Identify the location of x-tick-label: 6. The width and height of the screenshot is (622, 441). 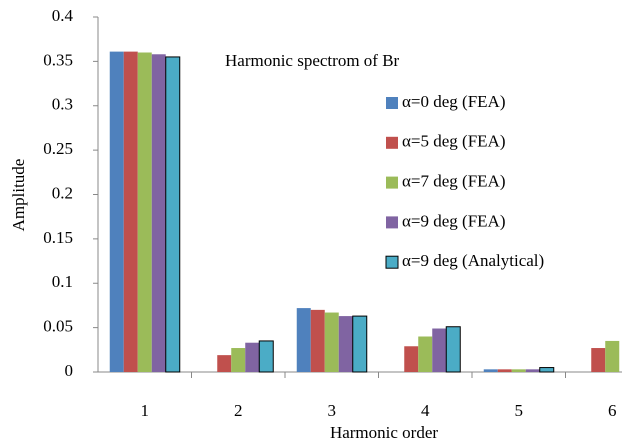
(612, 410).